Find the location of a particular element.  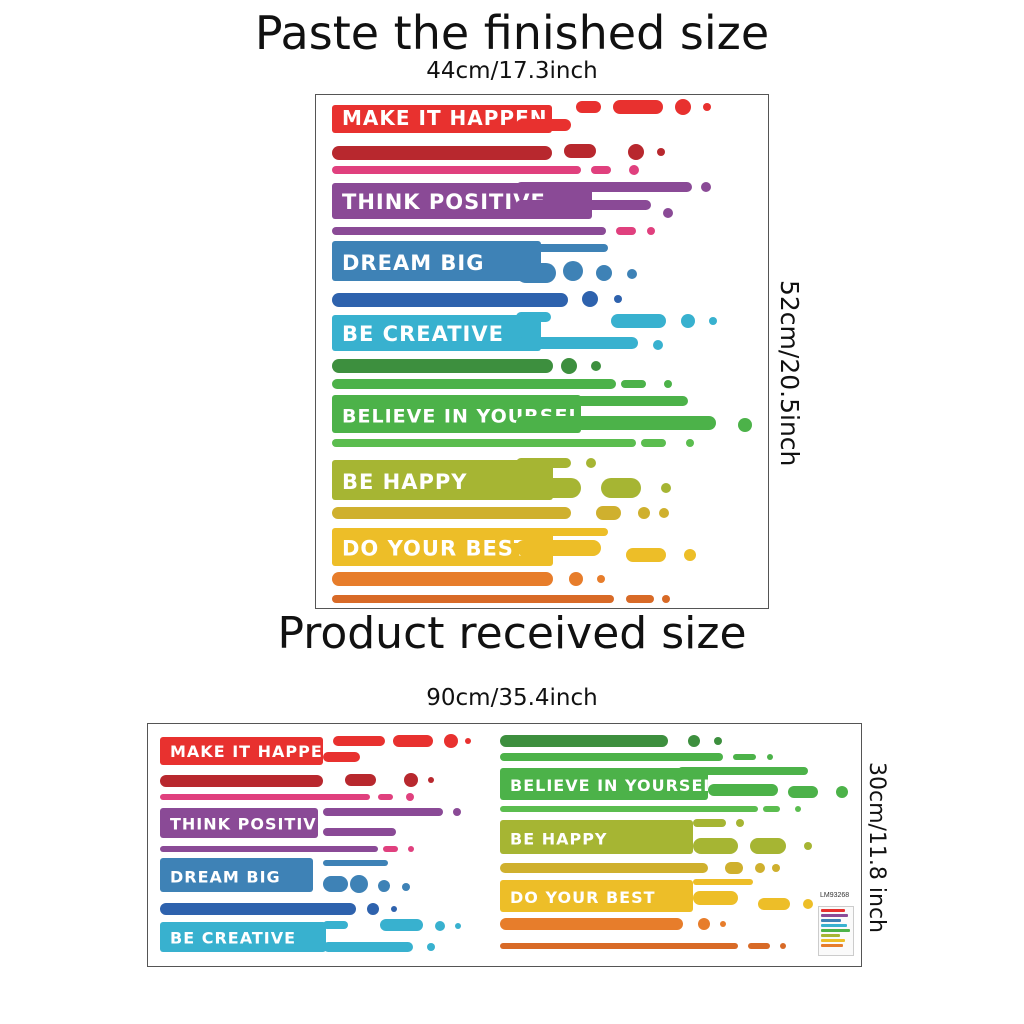

received-width-label: 90cm/35.4inch is located at coordinates (512, 698).